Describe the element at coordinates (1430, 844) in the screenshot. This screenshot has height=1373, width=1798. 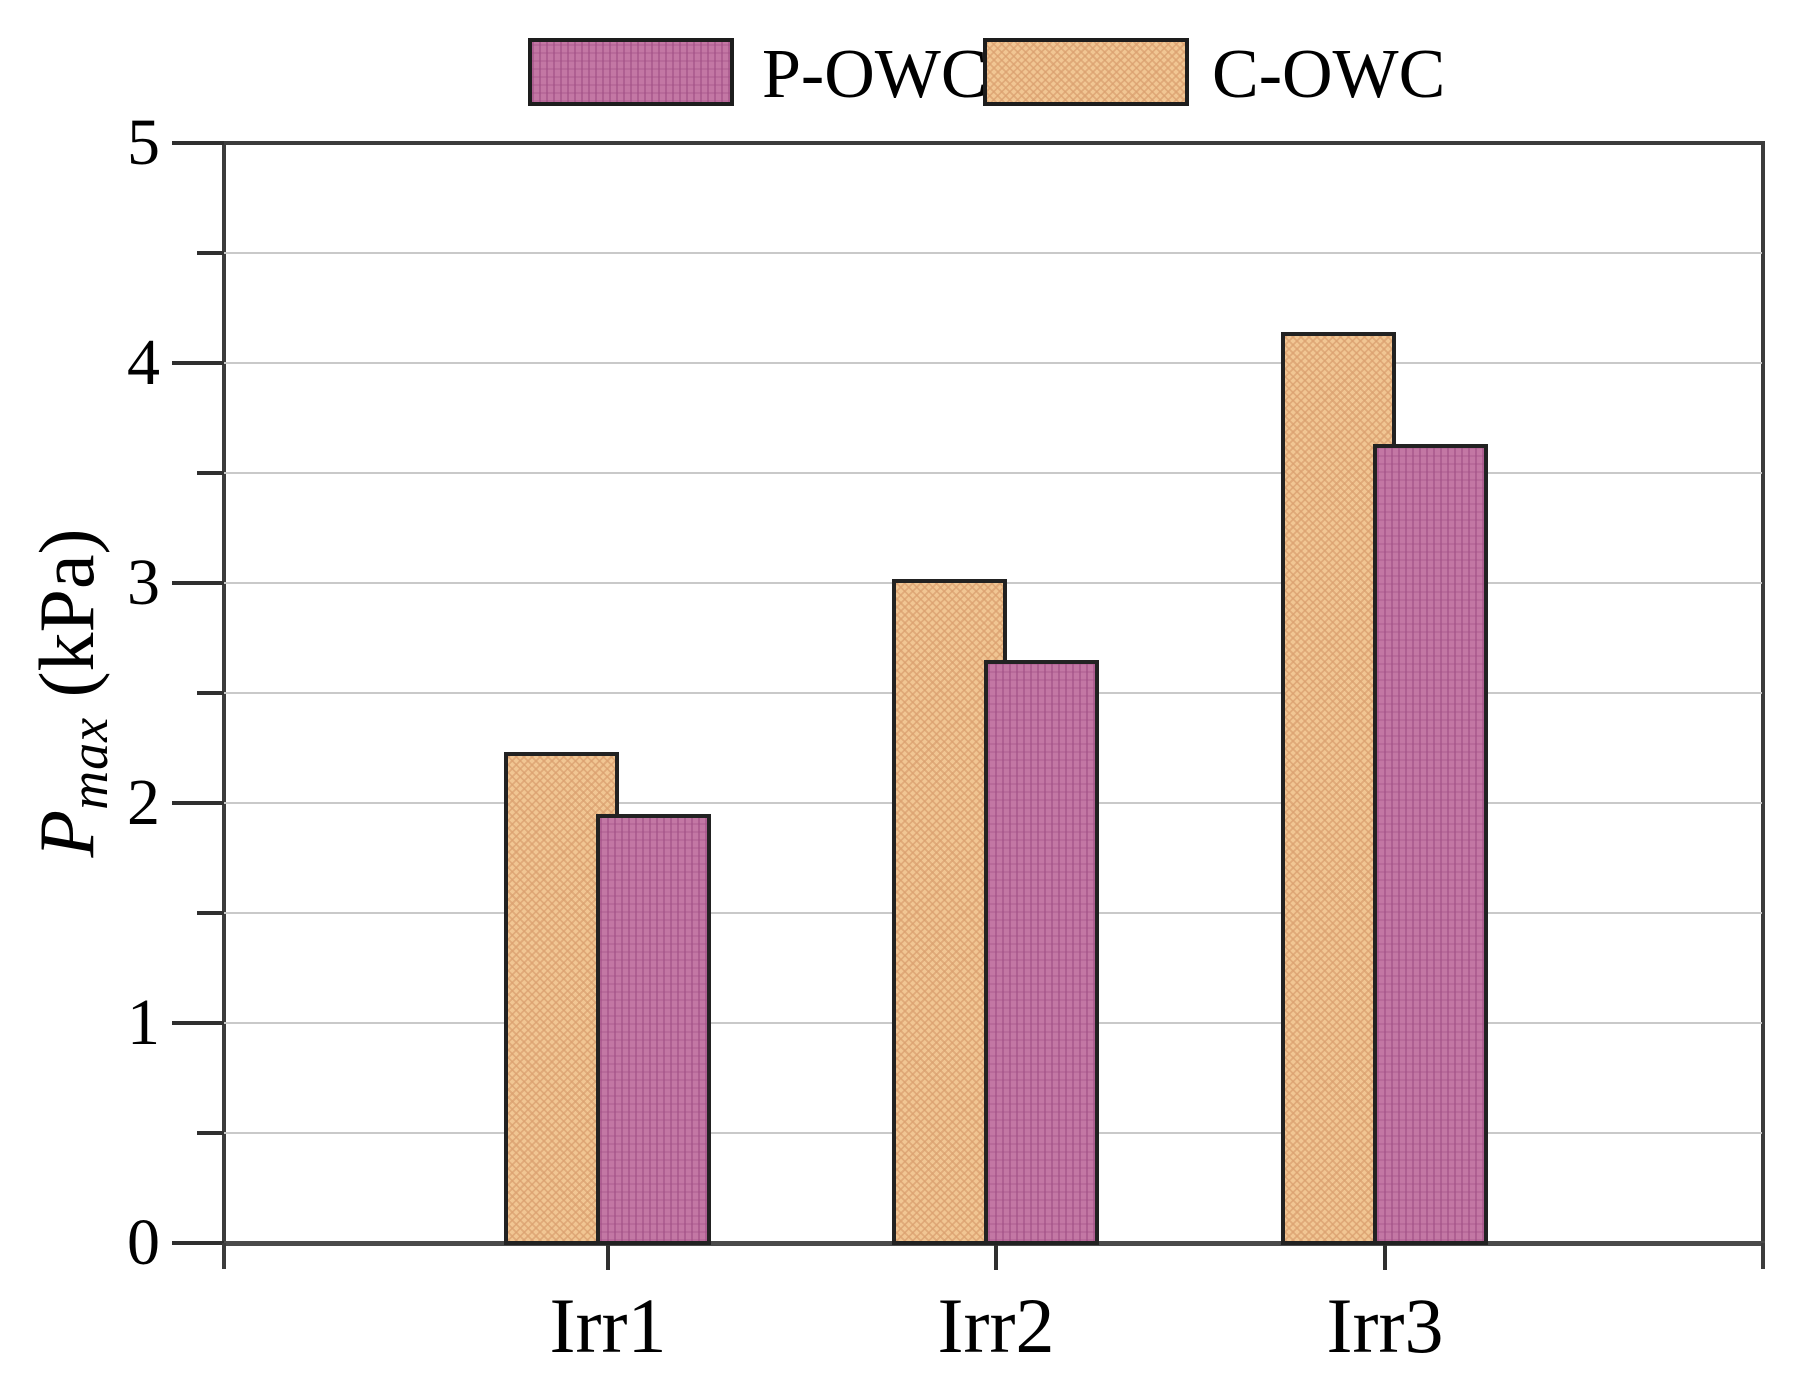
I see `bar-P-OWC-Irr3` at that location.